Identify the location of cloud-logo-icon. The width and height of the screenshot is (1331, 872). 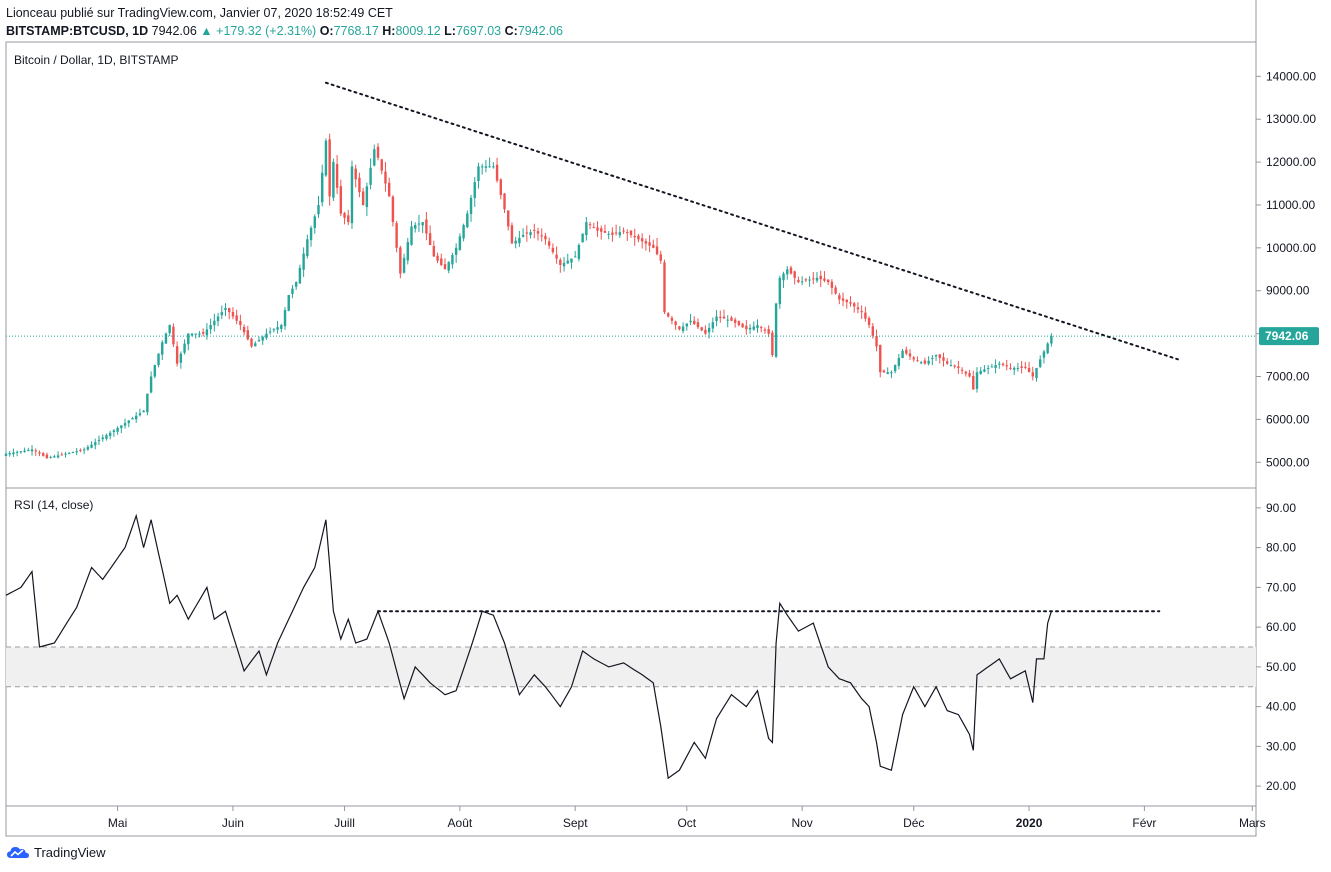
(18, 852).